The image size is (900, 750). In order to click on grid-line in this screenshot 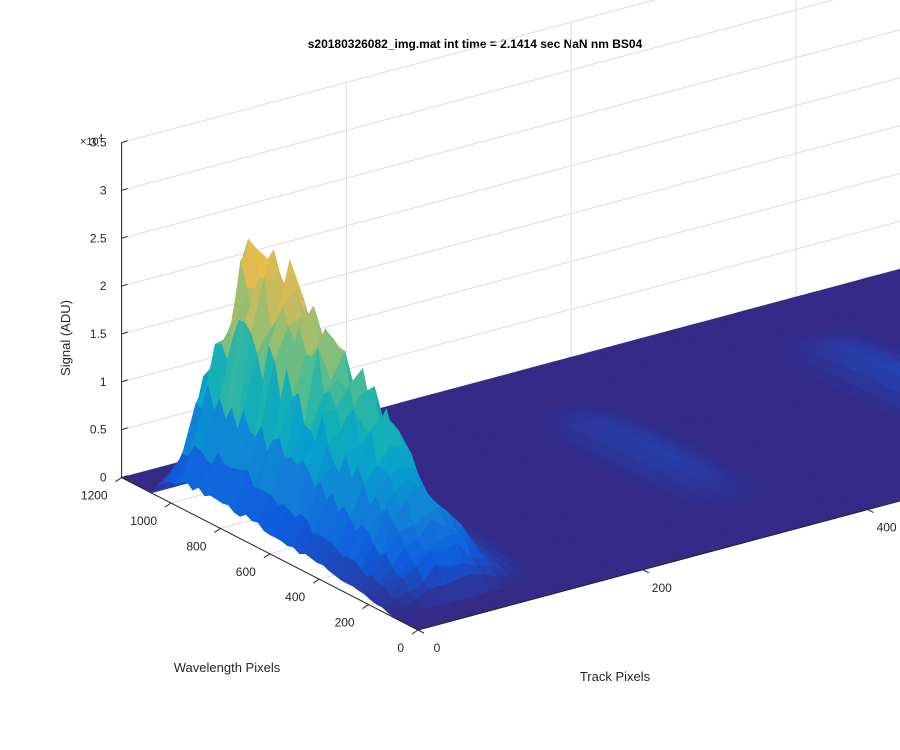, I will do `click(389, 72)`.